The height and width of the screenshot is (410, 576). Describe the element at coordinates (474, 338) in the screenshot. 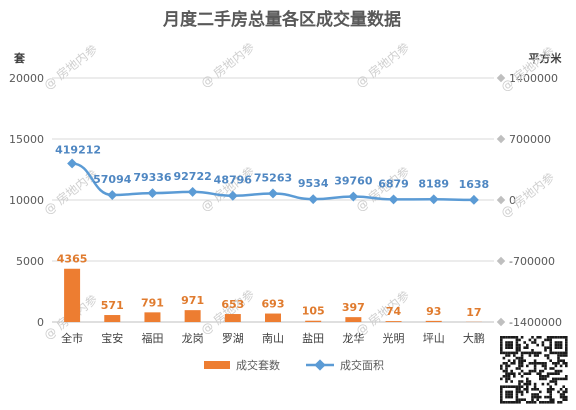

I see `x-category-label: 大鹏` at that location.